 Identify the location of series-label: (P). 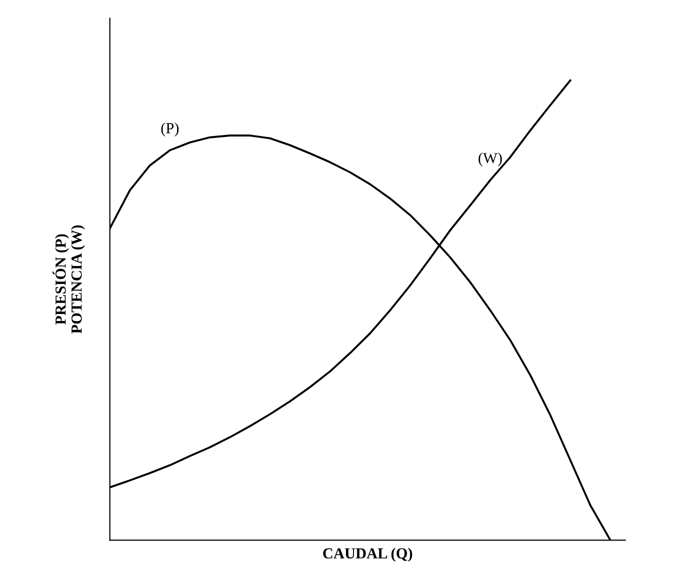
(170, 129).